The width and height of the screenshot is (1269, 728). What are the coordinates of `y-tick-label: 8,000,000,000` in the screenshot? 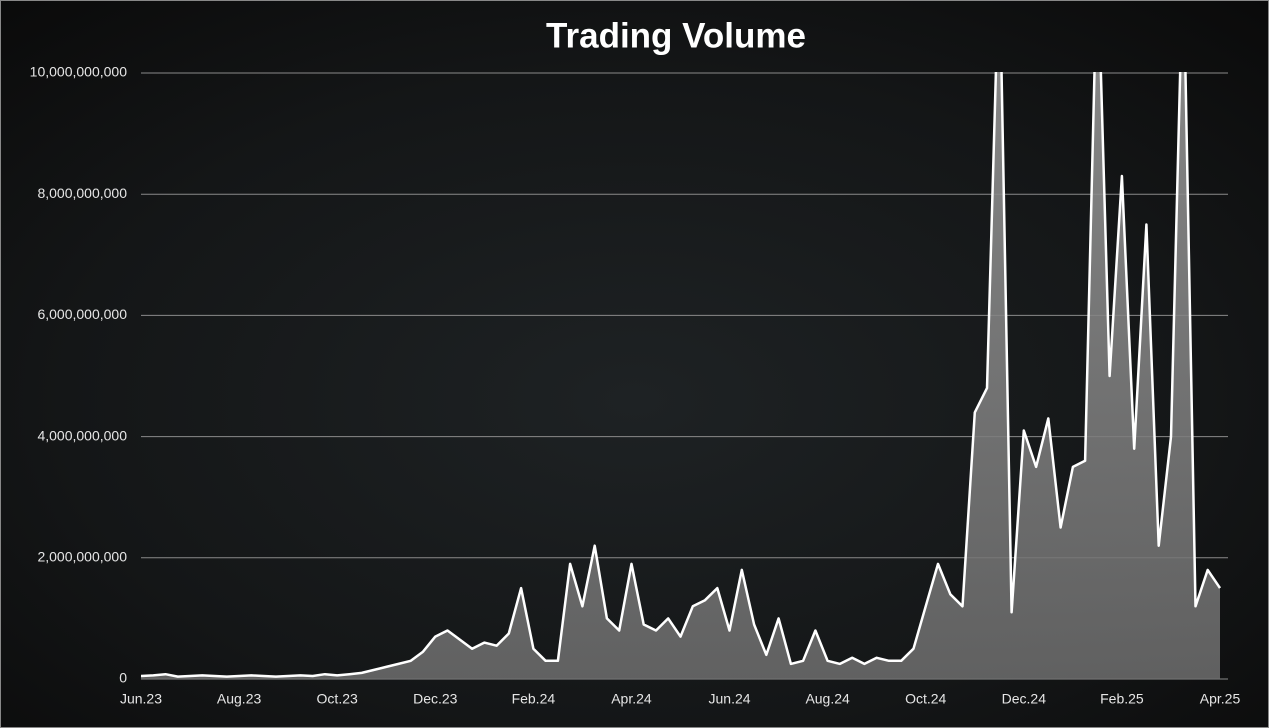 It's located at (82, 193).